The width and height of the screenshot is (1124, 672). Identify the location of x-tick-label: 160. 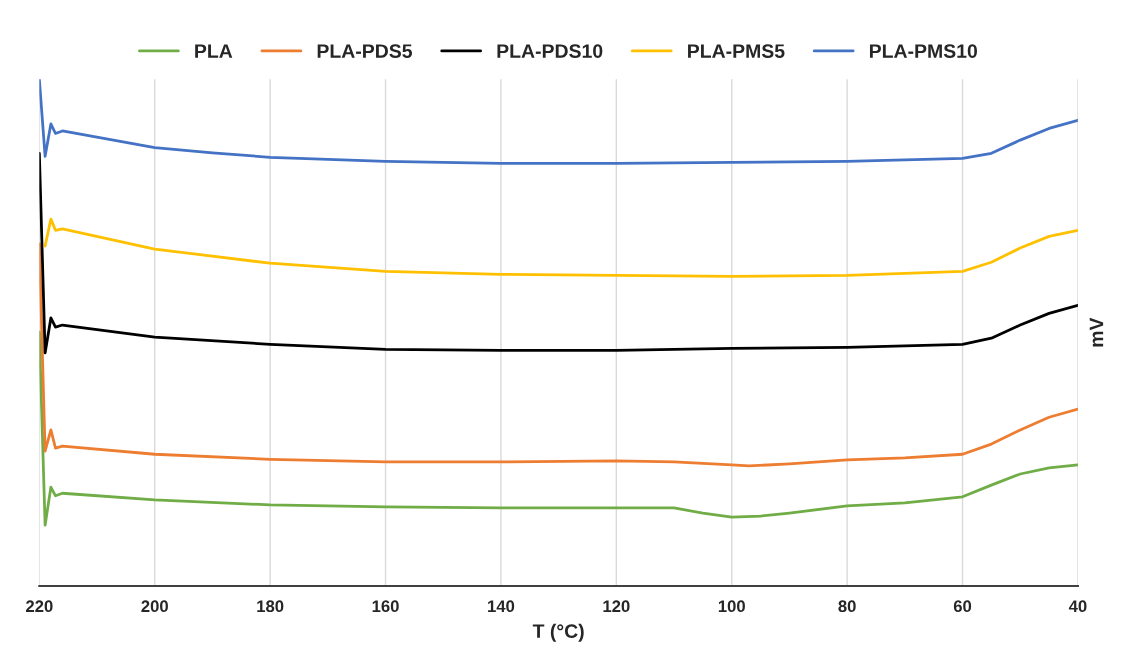
(385, 606).